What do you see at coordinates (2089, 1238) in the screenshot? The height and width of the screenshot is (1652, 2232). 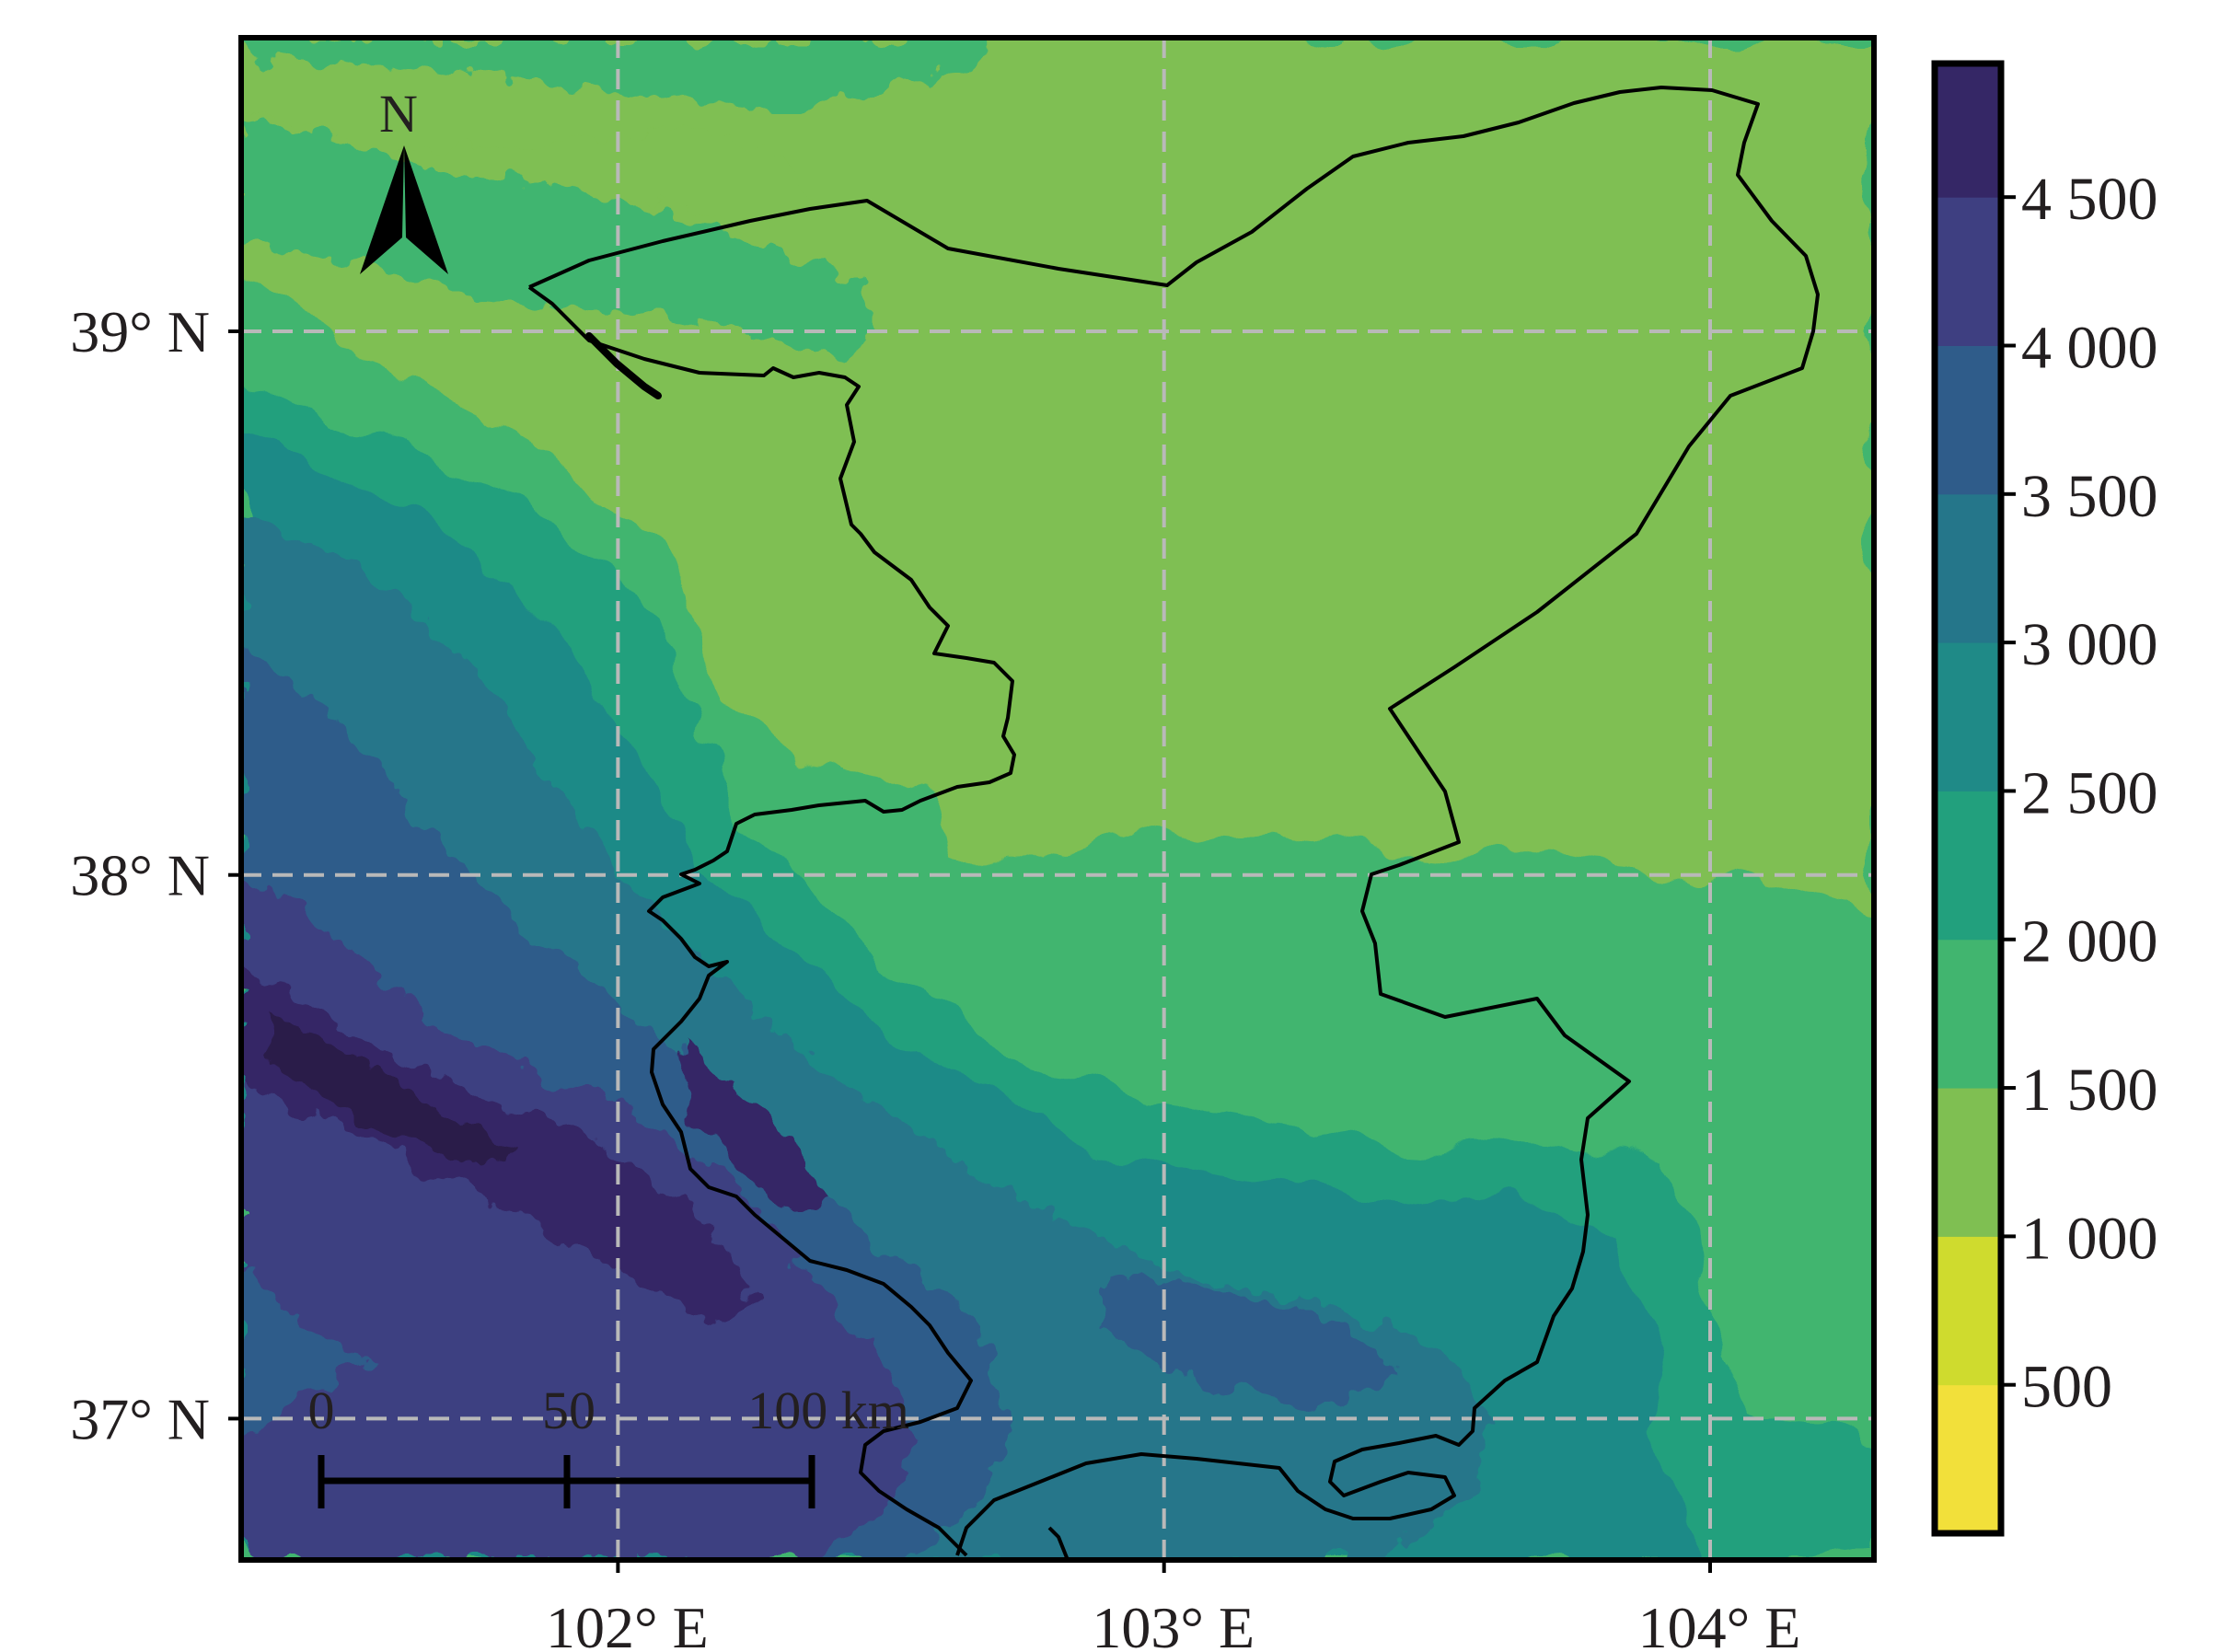 I see `colorbar-tick-label: 1 000` at bounding box center [2089, 1238].